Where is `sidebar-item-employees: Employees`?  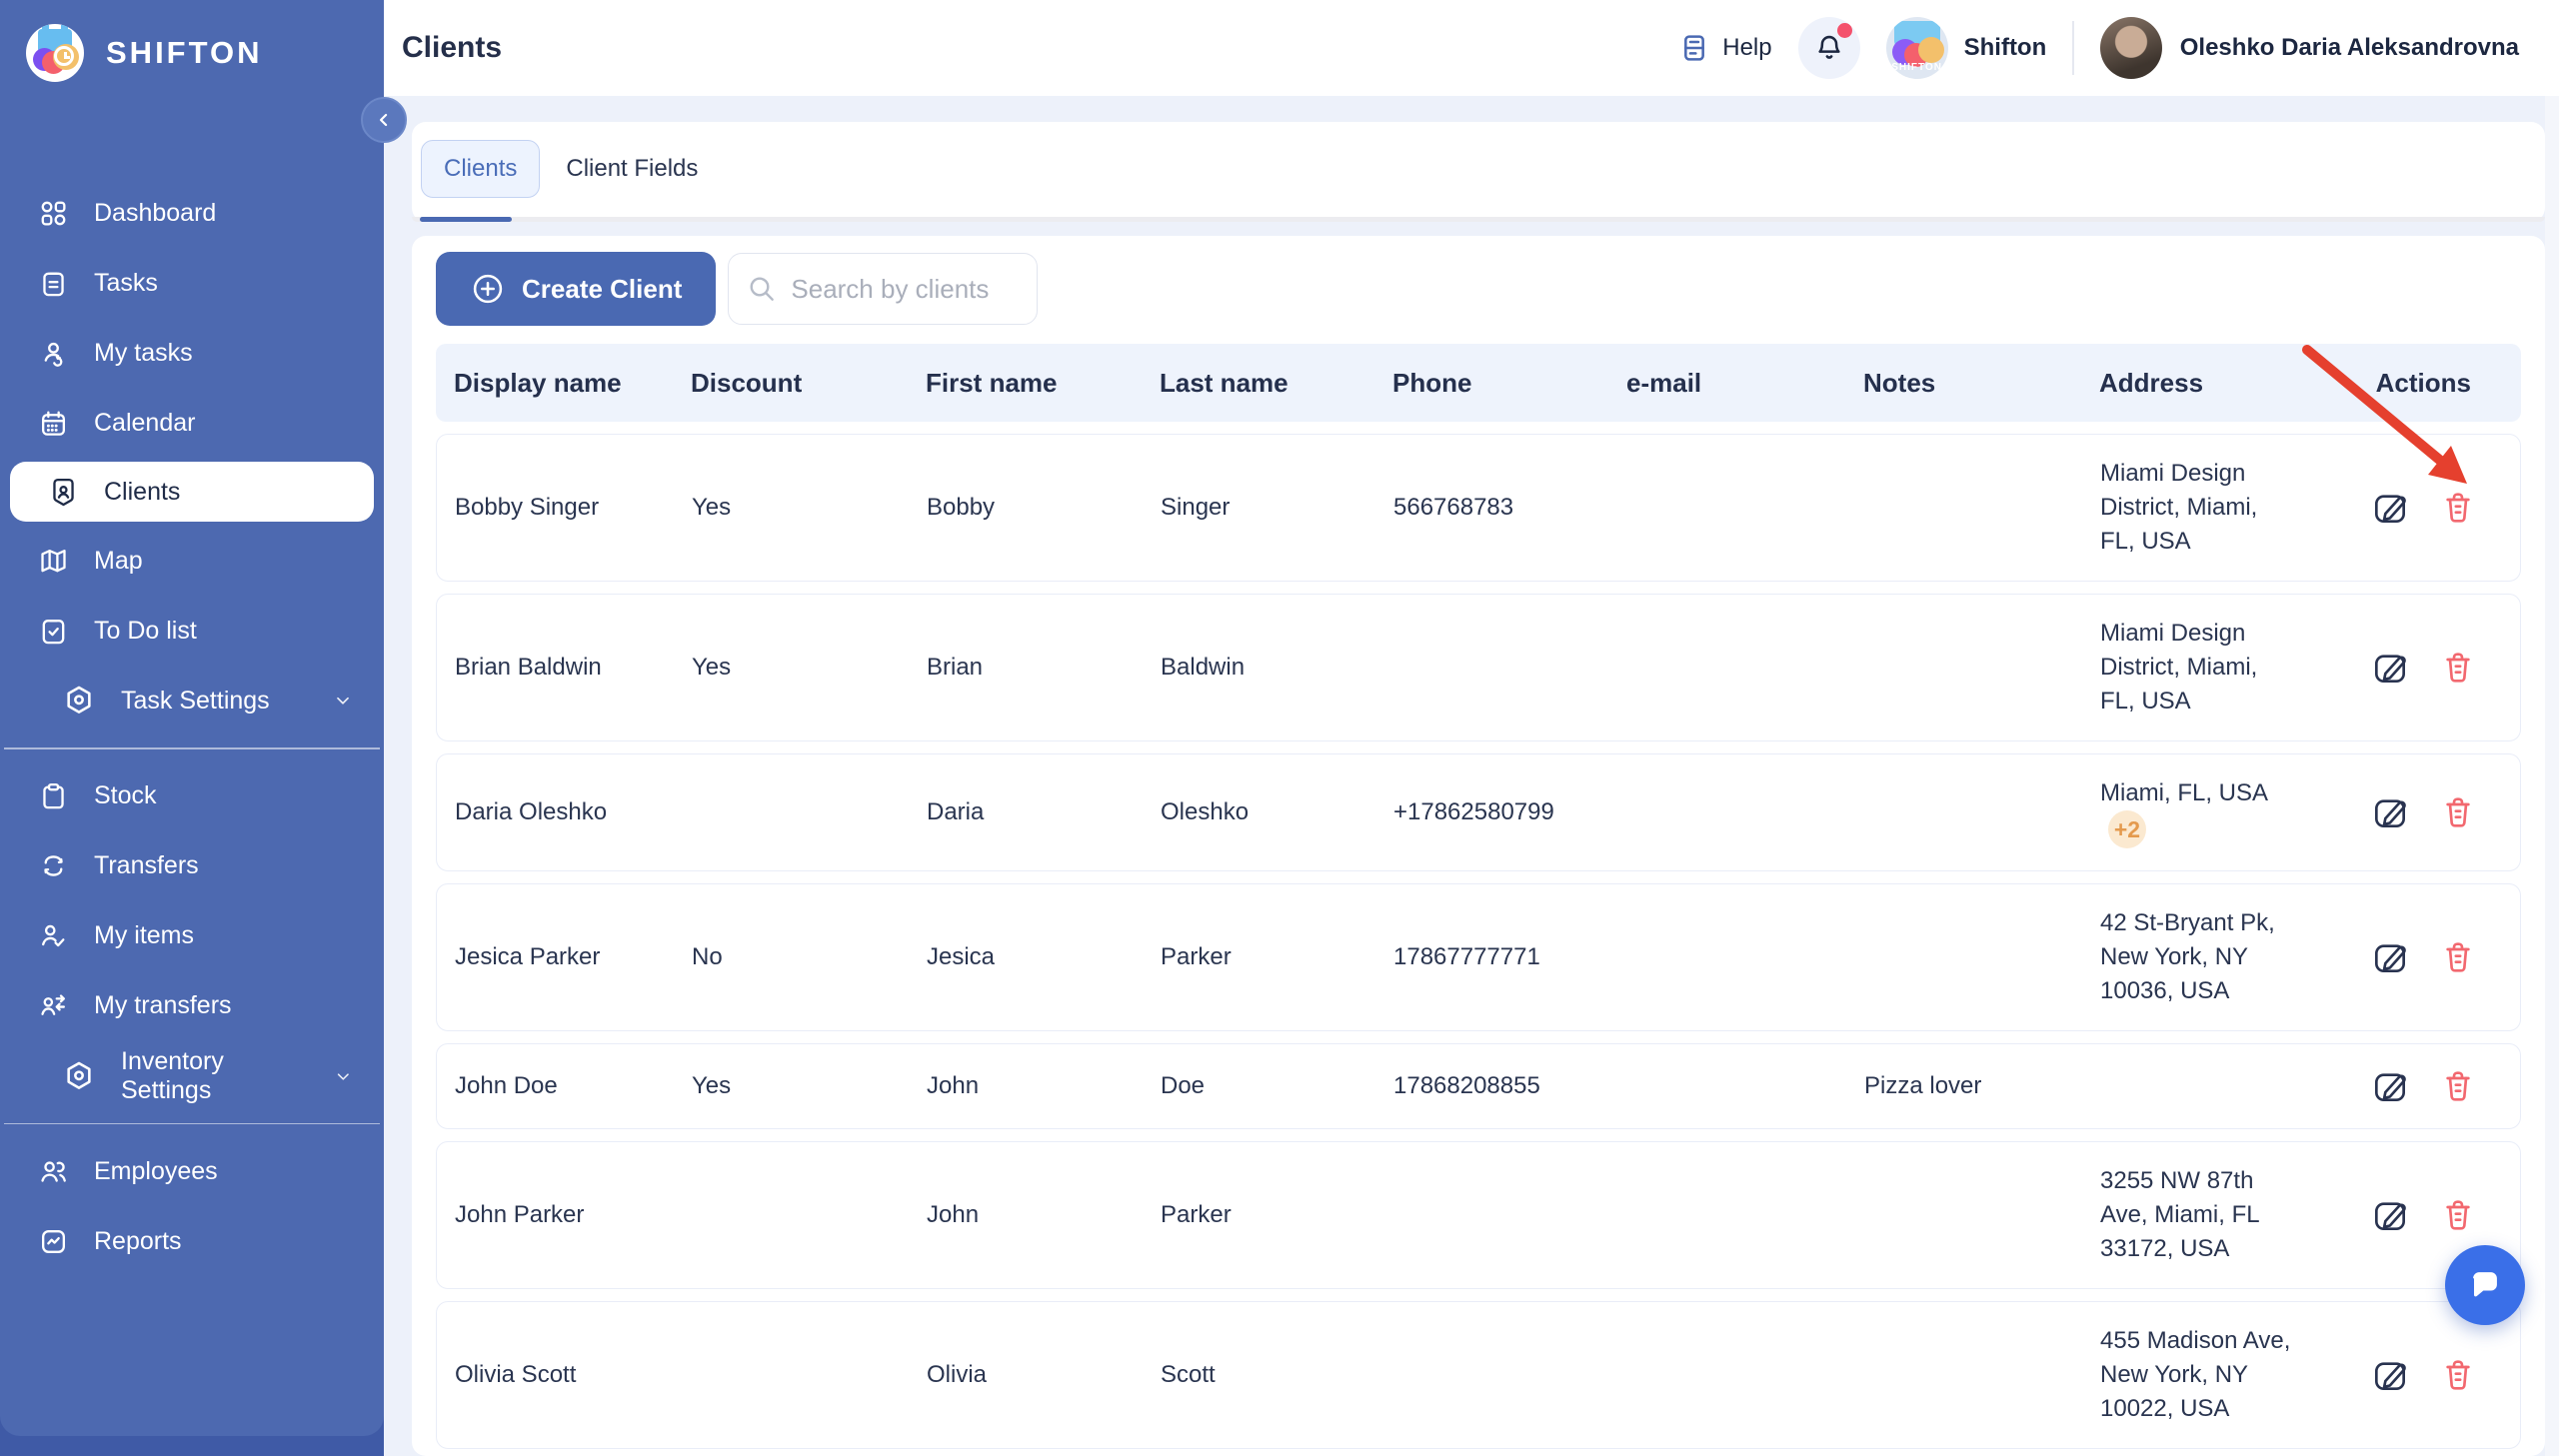 sidebar-item-employees: Employees is located at coordinates (192, 1171).